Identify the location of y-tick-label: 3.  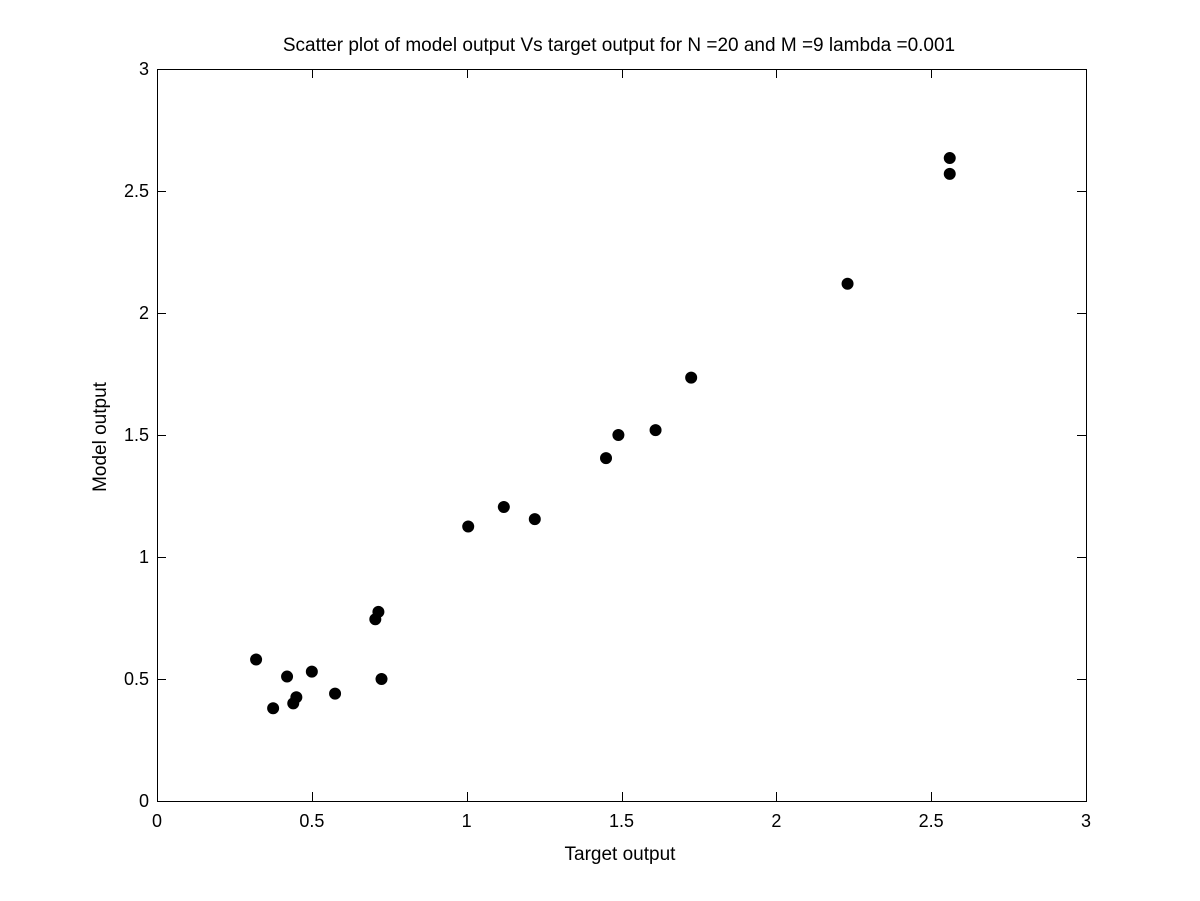
(144, 69).